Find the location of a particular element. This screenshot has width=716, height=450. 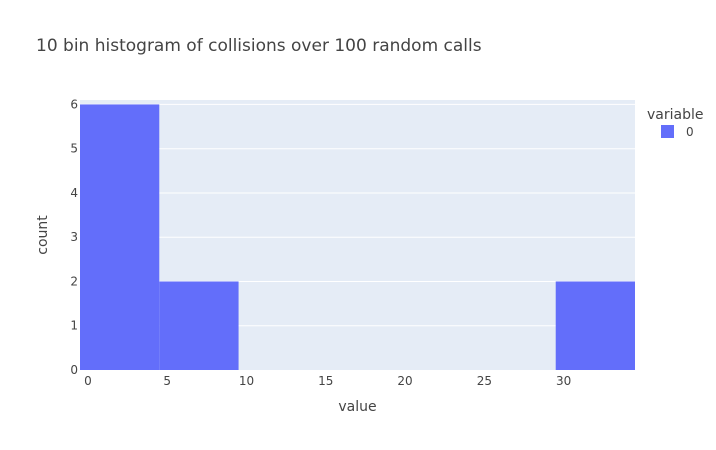

x-tick-label: 20 is located at coordinates (404, 381).